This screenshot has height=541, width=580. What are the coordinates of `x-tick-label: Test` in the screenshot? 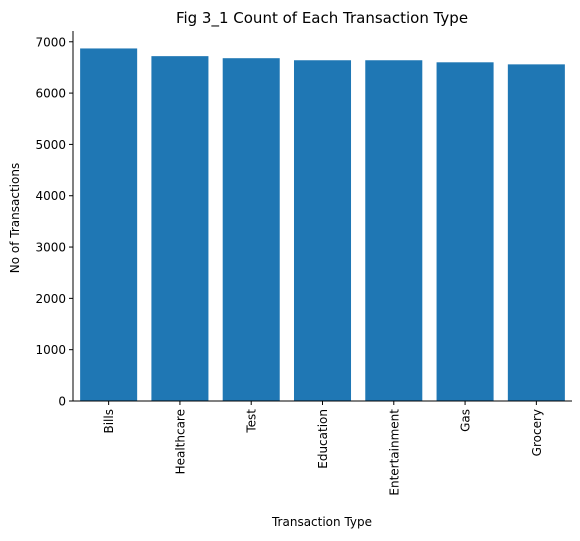 It's located at (252, 421).